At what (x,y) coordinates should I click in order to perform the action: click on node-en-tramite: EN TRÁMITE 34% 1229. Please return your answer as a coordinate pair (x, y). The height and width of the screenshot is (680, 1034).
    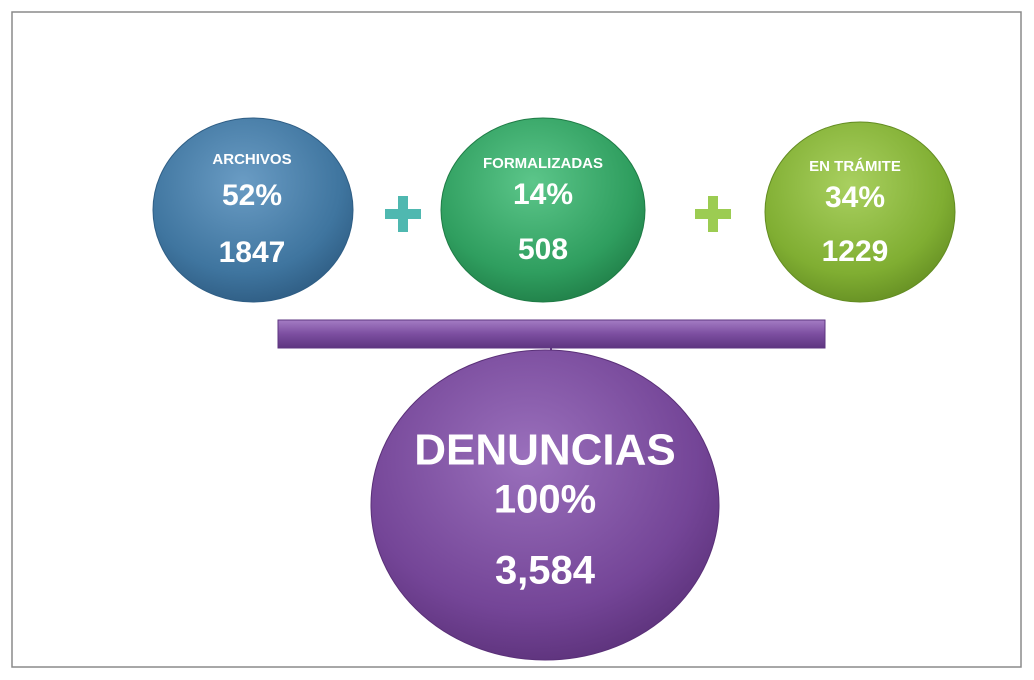
    Looking at the image, I should click on (860, 212).